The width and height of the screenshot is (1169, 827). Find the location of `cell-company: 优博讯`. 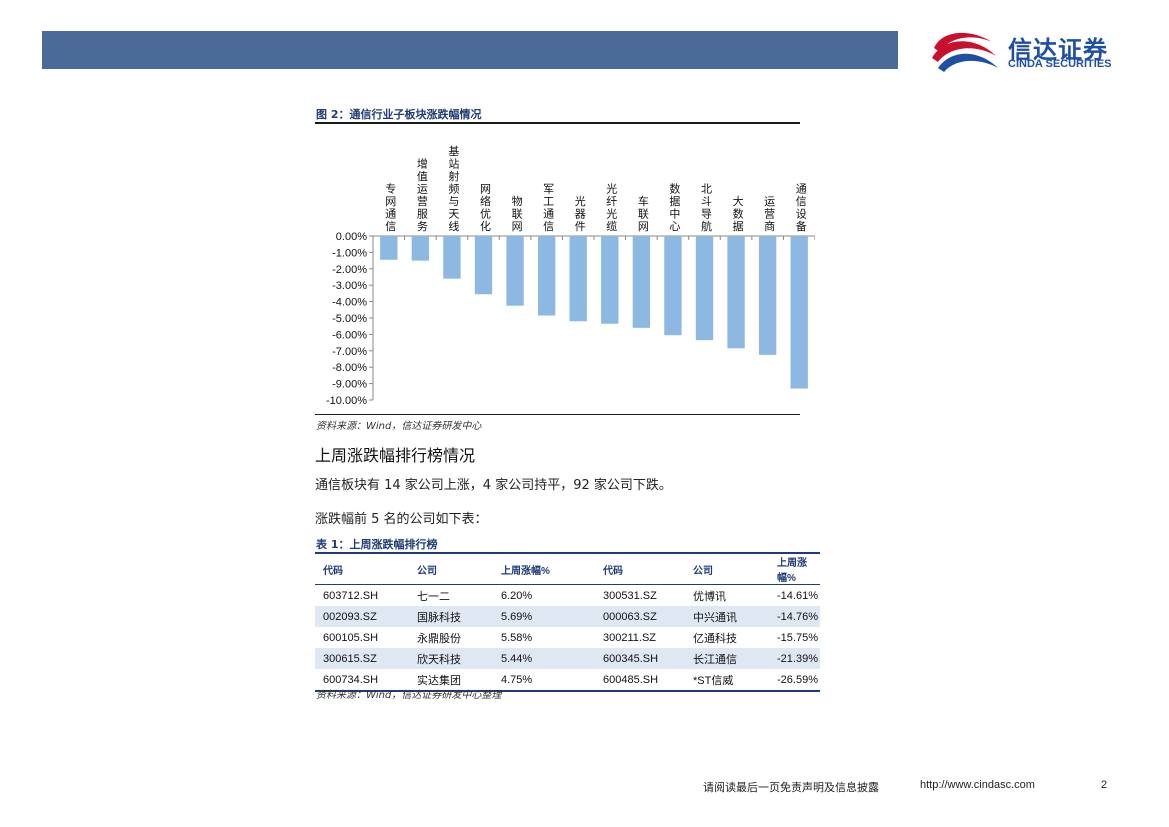

cell-company: 优博讯 is located at coordinates (709, 596).